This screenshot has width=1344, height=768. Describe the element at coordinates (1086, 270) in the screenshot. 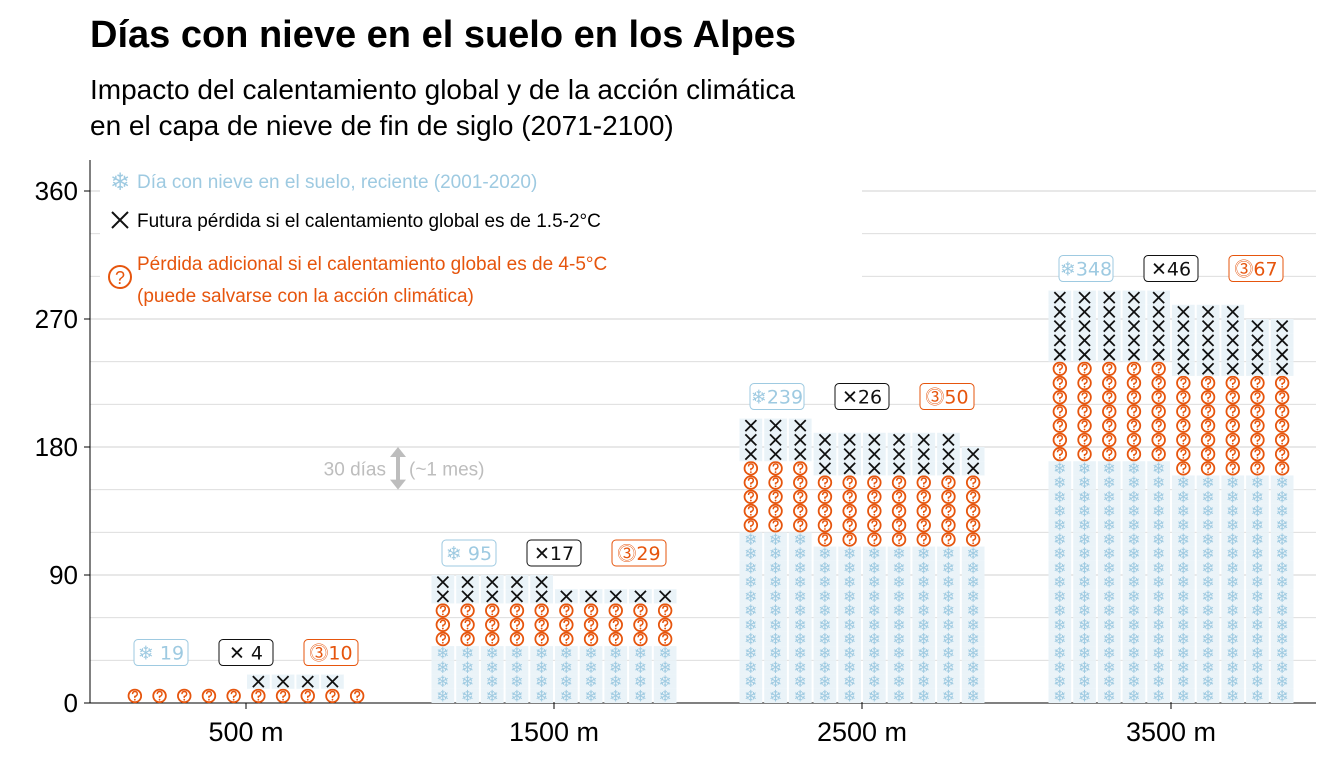

I see `value-label-text: ❄348` at that location.